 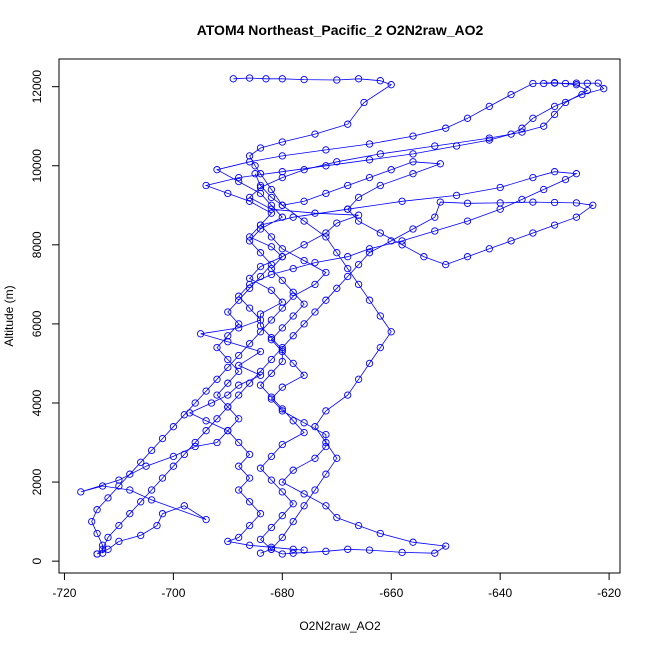 I want to click on y-axis-label: Altitude (m), so click(x=9, y=315).